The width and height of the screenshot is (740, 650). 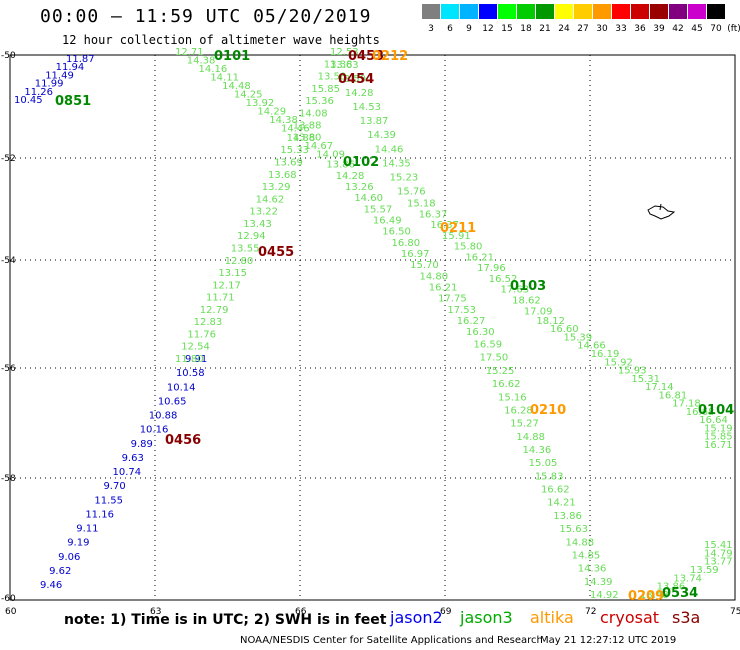 I want to click on wave-height-value: 13.22, so click(x=263, y=212).